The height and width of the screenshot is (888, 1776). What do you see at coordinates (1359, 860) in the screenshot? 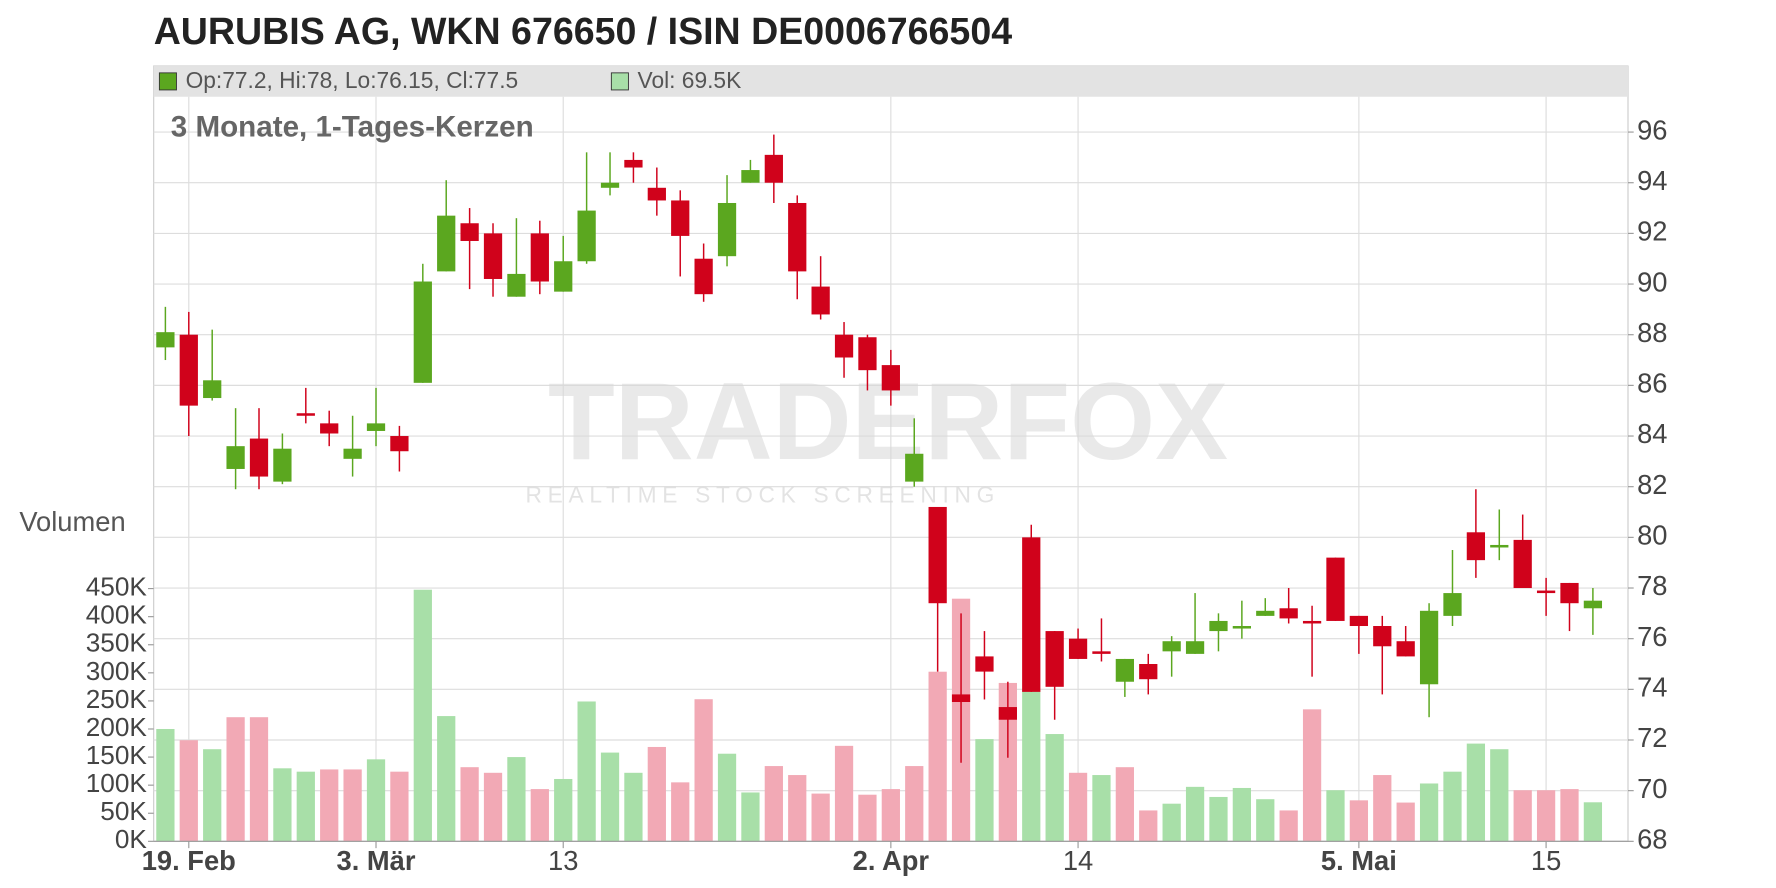
I see `x-tick-label: 5. Mai` at bounding box center [1359, 860].